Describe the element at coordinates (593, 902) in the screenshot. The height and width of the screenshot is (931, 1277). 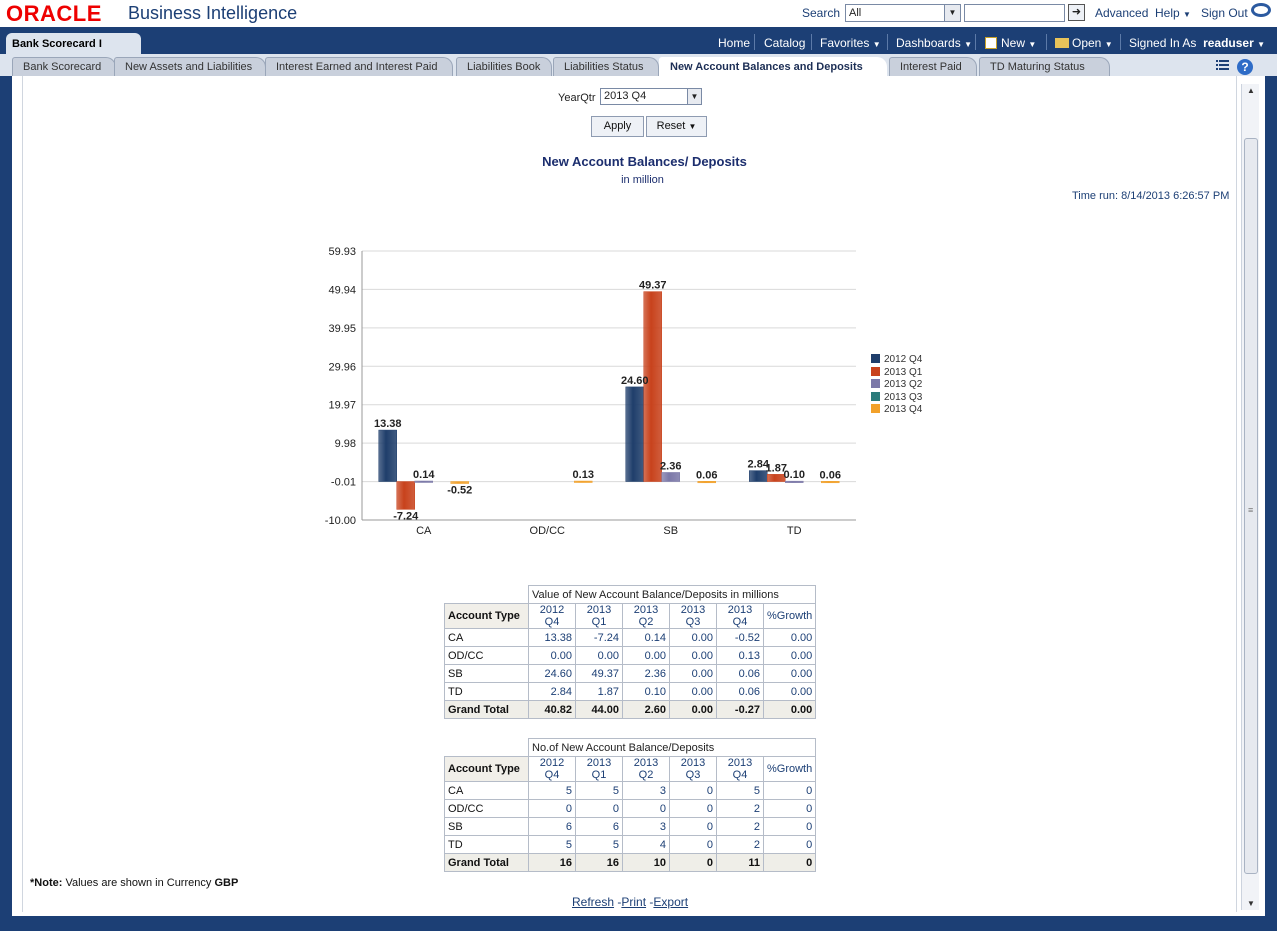
I see `refresh-link: Refresh` at that location.